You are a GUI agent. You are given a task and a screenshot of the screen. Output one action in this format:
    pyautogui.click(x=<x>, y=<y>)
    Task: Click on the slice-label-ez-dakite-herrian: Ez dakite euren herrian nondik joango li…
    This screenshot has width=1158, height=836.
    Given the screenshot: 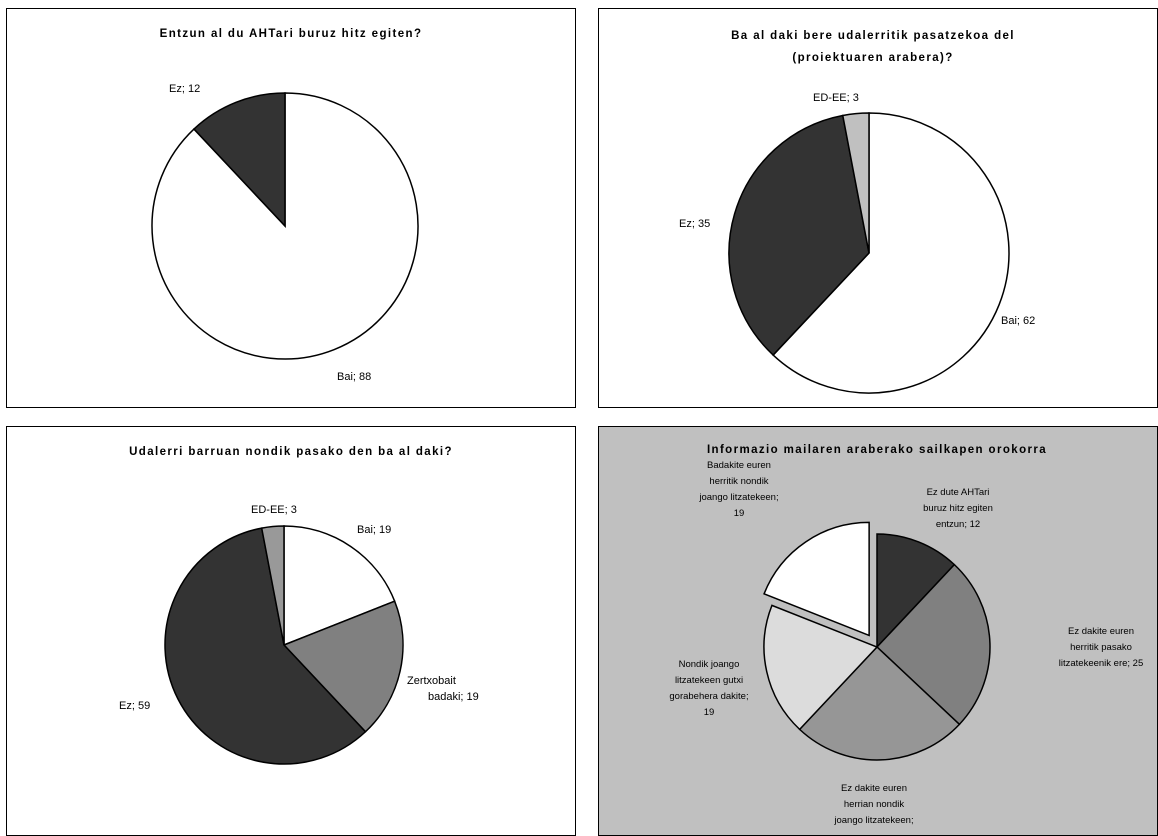 What is the action you would take?
    pyautogui.click(x=873, y=804)
    